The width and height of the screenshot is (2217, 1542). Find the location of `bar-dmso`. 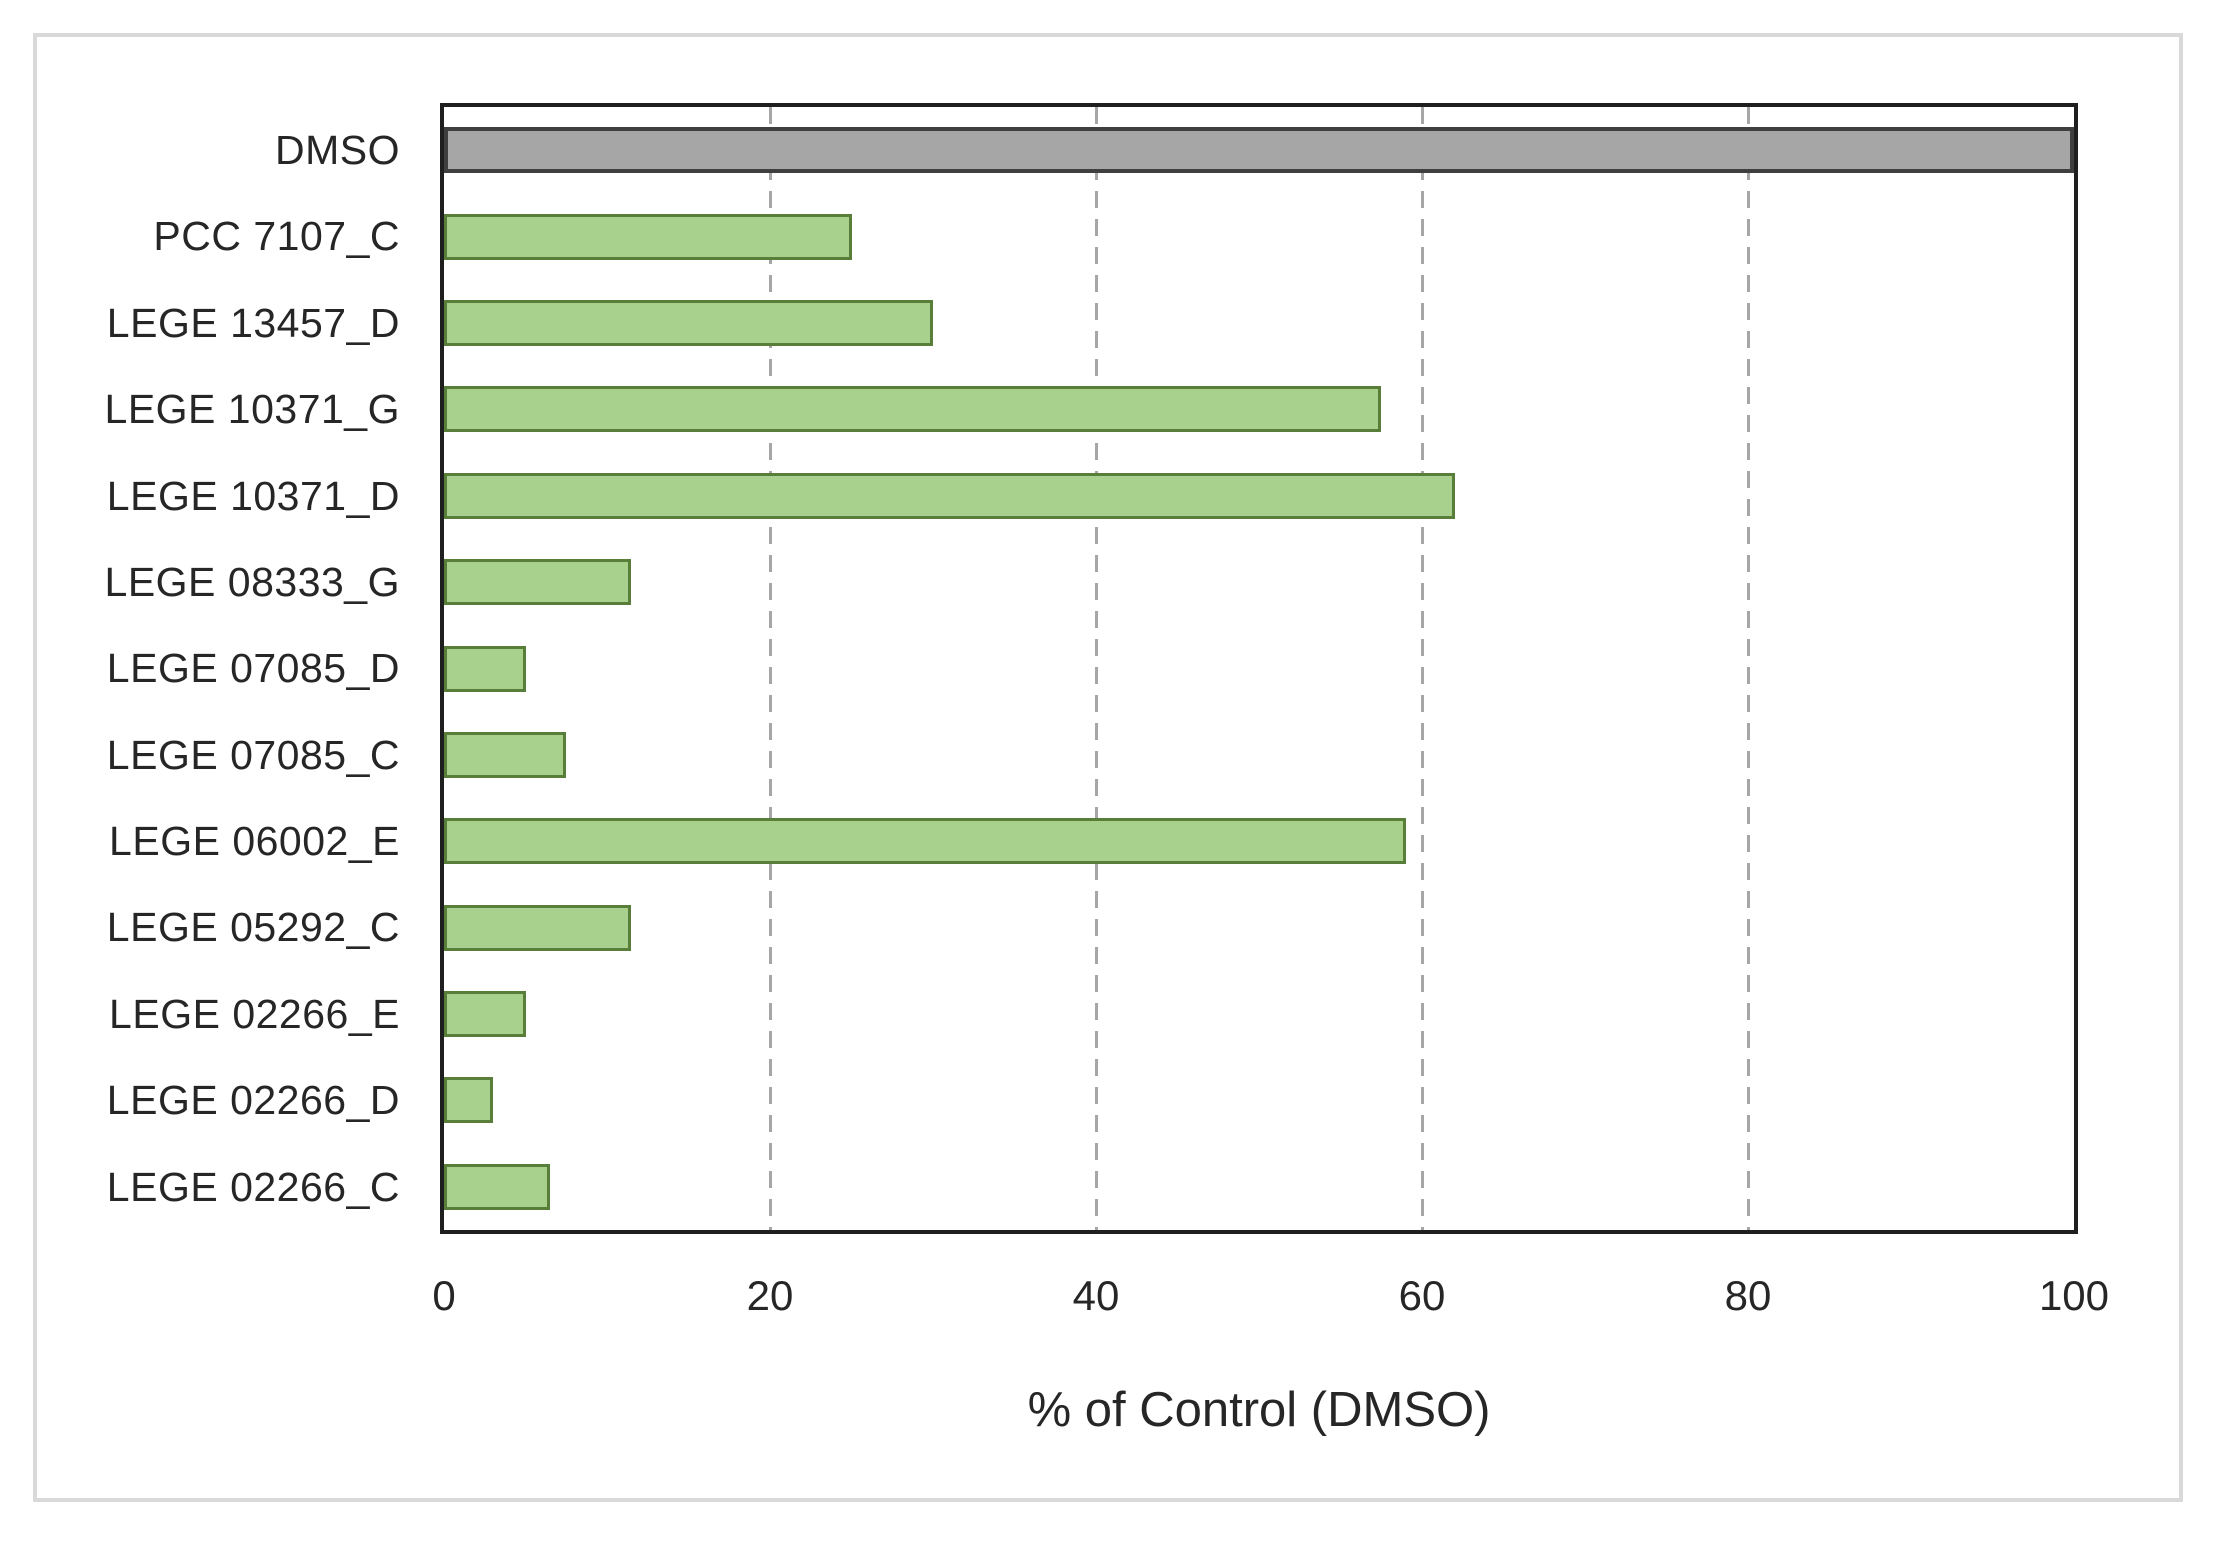

bar-dmso is located at coordinates (1259, 150).